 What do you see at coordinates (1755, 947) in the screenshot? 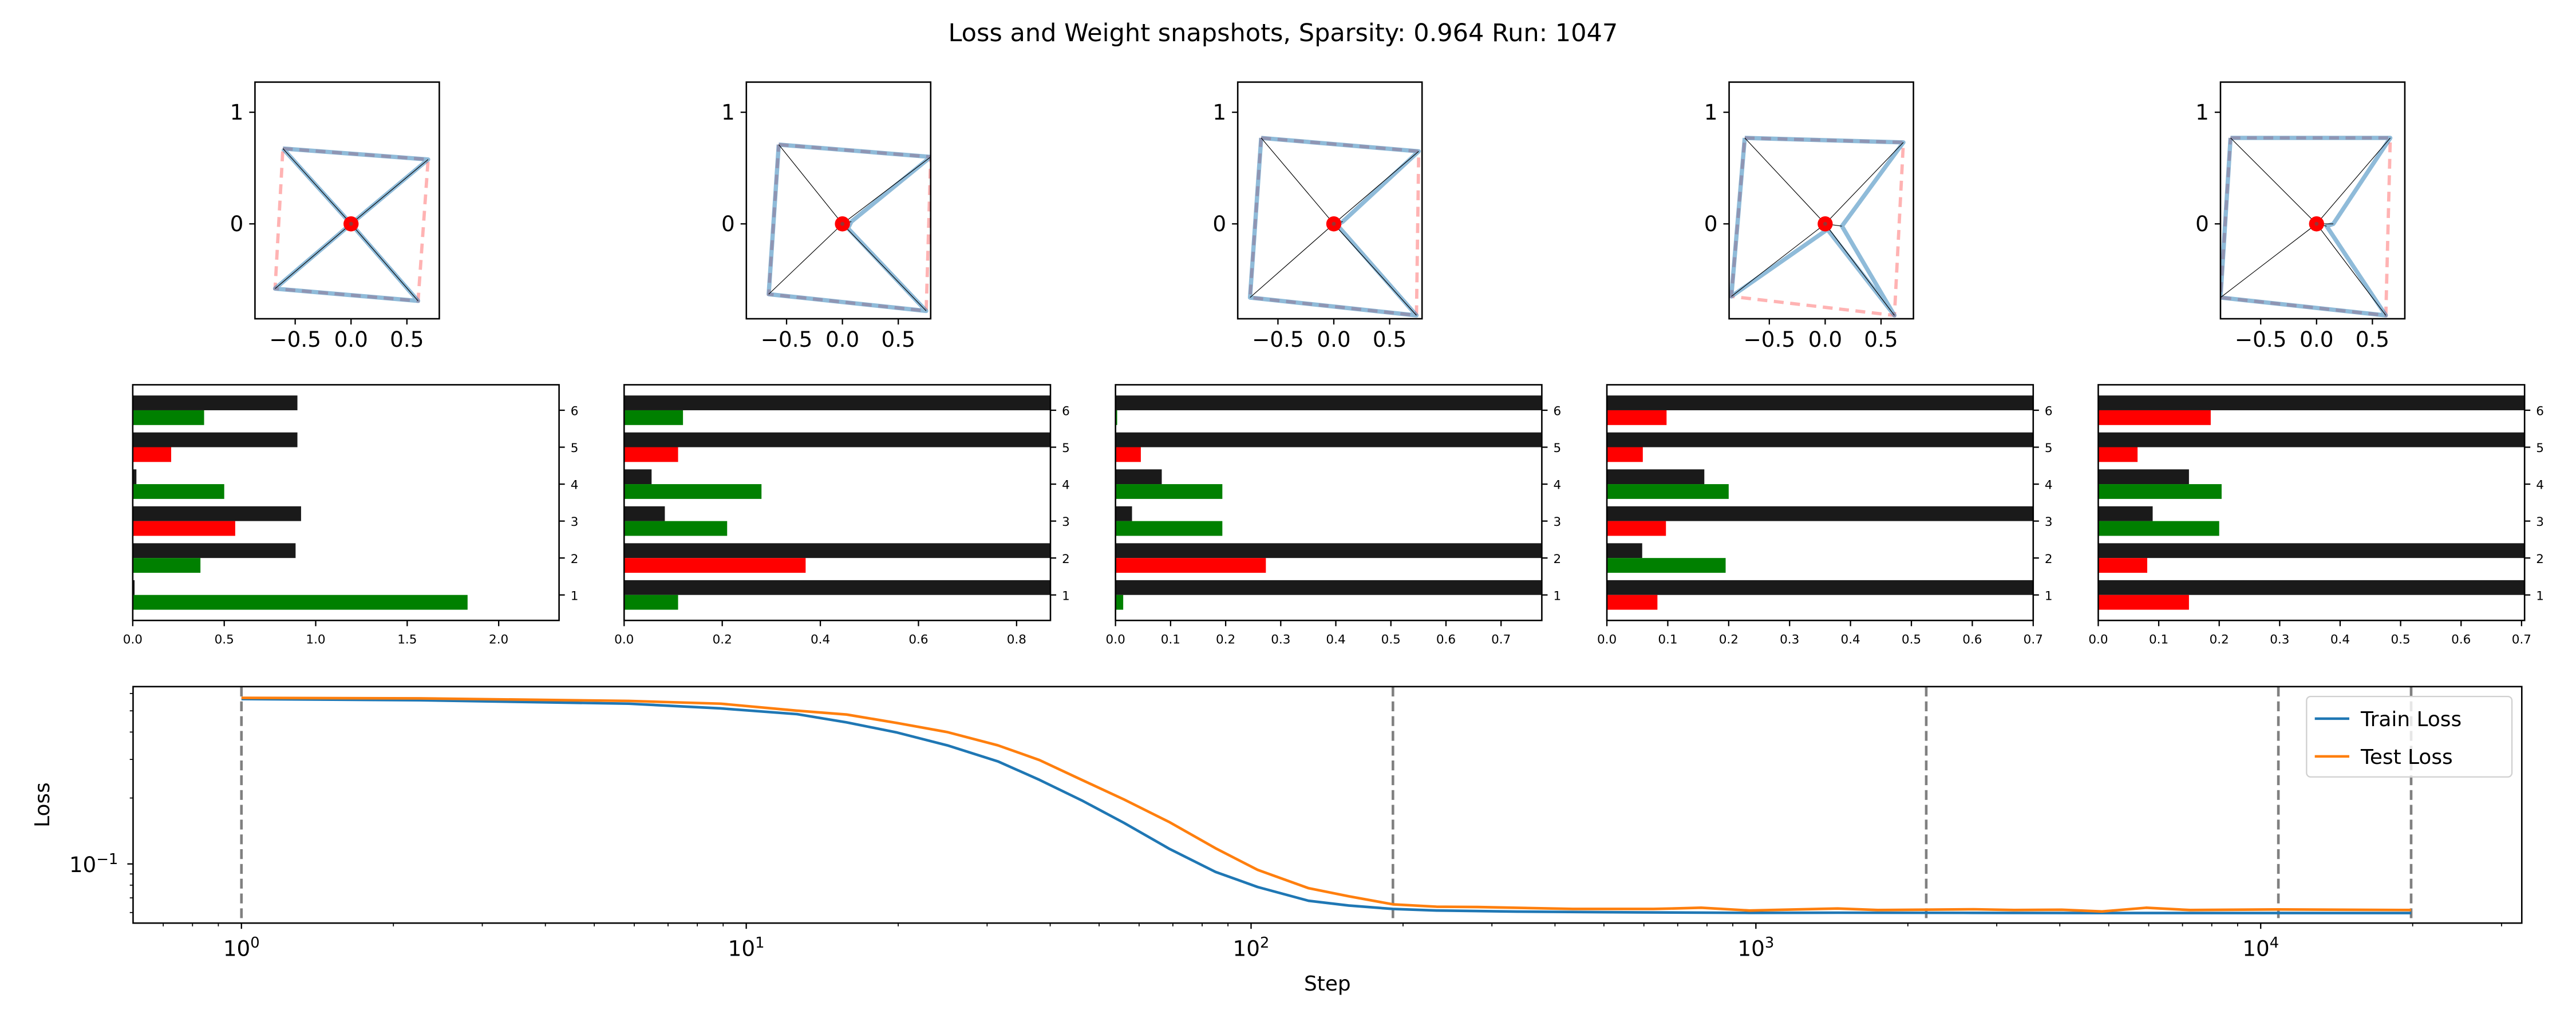
I see `x-tick-label: 10³` at bounding box center [1755, 947].